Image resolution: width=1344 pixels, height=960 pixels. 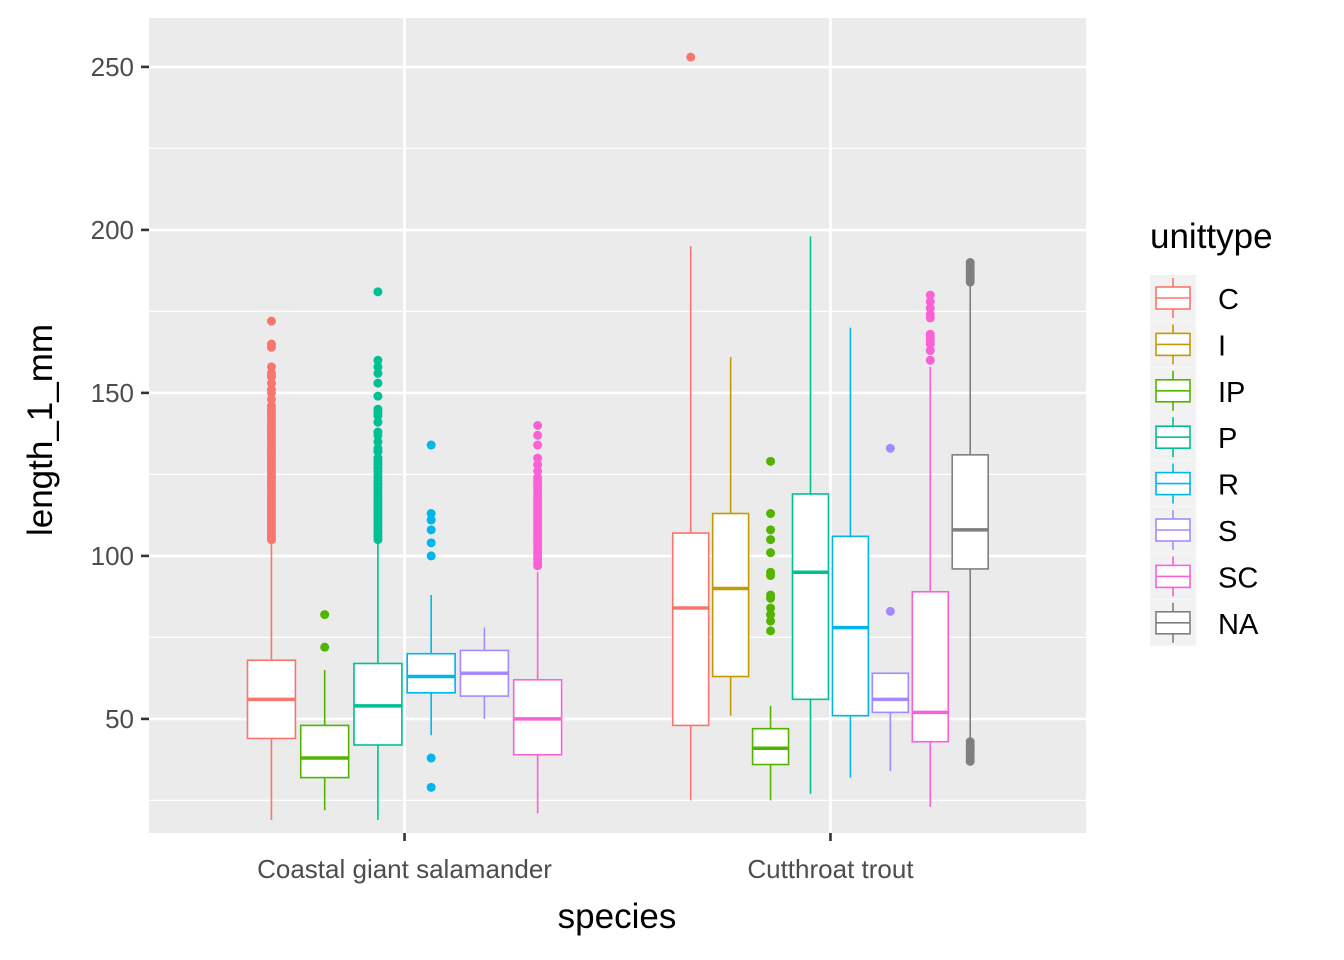 What do you see at coordinates (112, 556) in the screenshot?
I see `y-tick-label: 100` at bounding box center [112, 556].